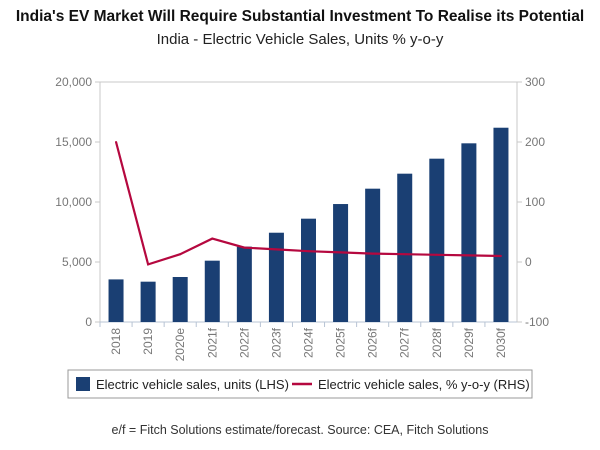 The height and width of the screenshot is (450, 600). I want to click on yoy-point-2023f, so click(276, 249).